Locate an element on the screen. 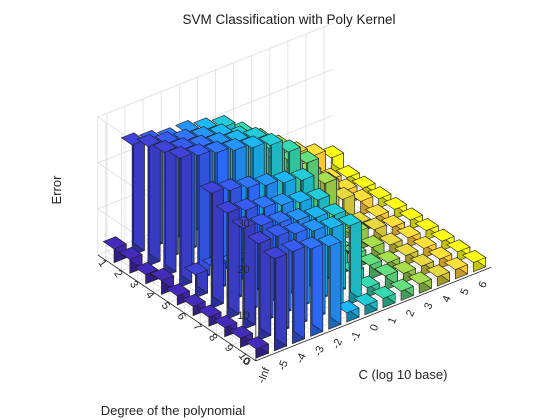 The image size is (560, 420). bar-2--5 is located at coordinates (148, 200).